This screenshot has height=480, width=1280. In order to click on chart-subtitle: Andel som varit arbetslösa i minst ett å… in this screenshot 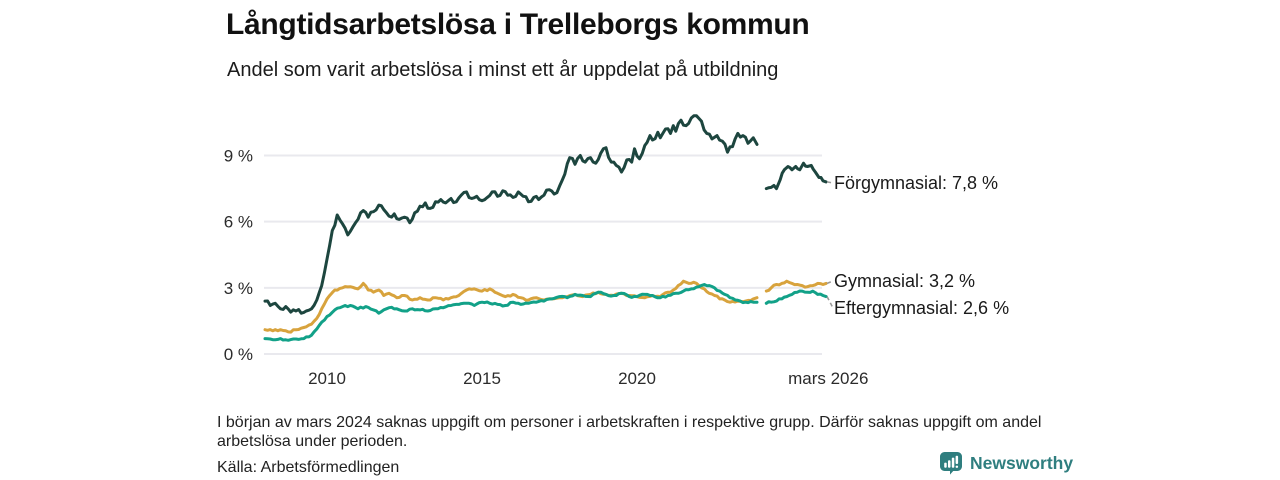, I will do `click(503, 70)`.